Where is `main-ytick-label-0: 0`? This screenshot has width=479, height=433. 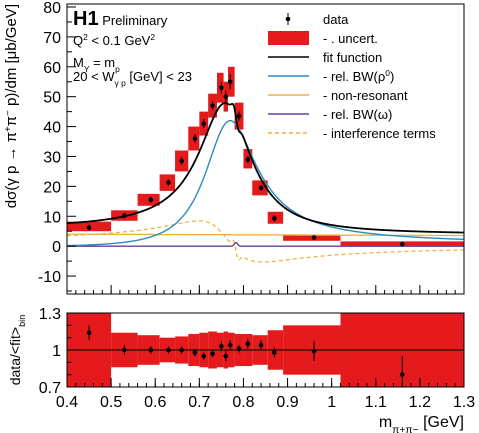 main-ytick-label-0: 0 is located at coordinates (56, 247).